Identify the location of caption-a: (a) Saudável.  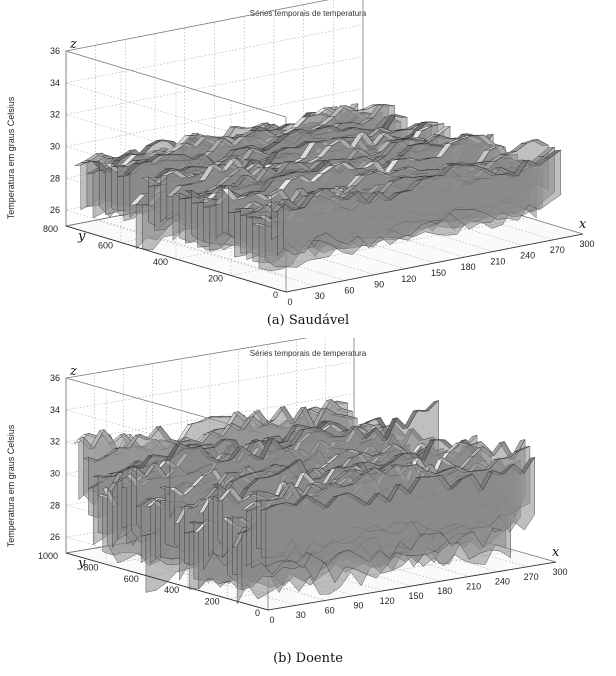
(308, 320).